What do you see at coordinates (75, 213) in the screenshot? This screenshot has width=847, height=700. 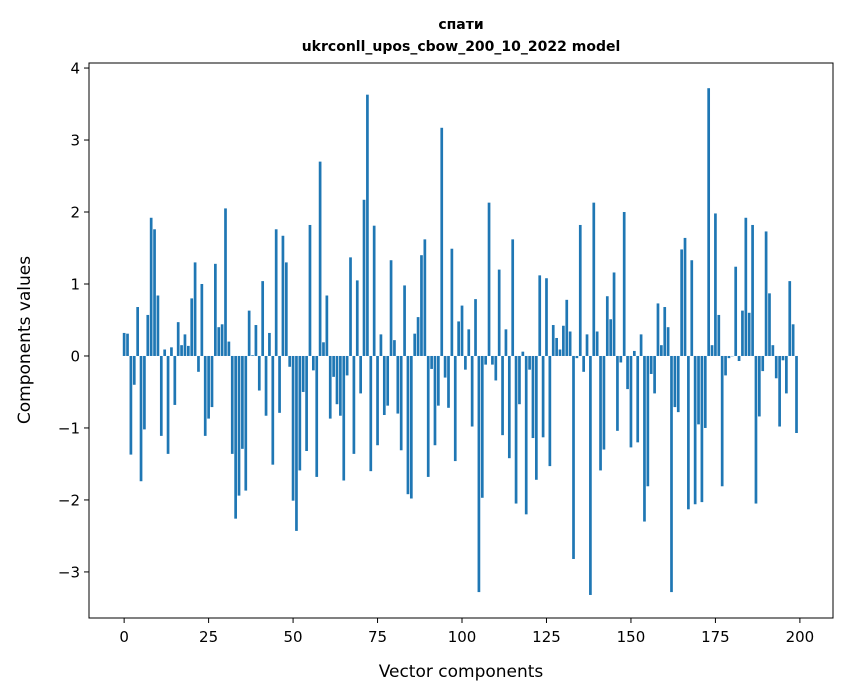 I see `y-tick-label: 2` at bounding box center [75, 213].